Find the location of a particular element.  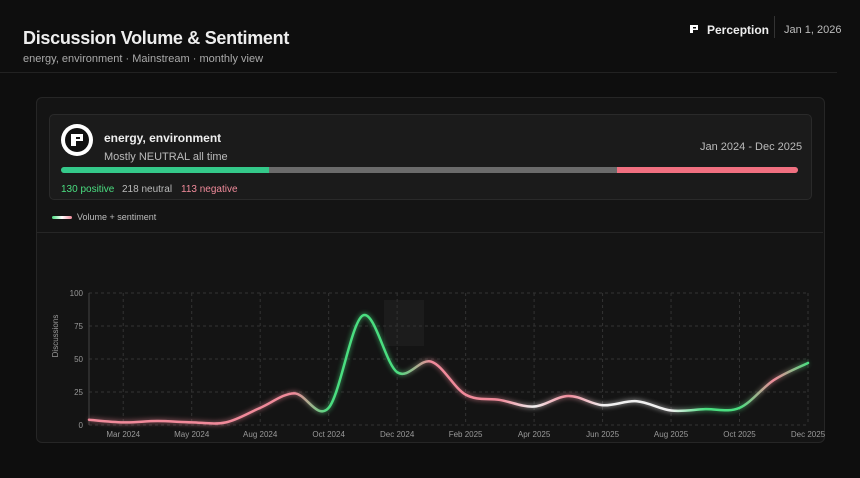

brand-icon is located at coordinates (694, 29).